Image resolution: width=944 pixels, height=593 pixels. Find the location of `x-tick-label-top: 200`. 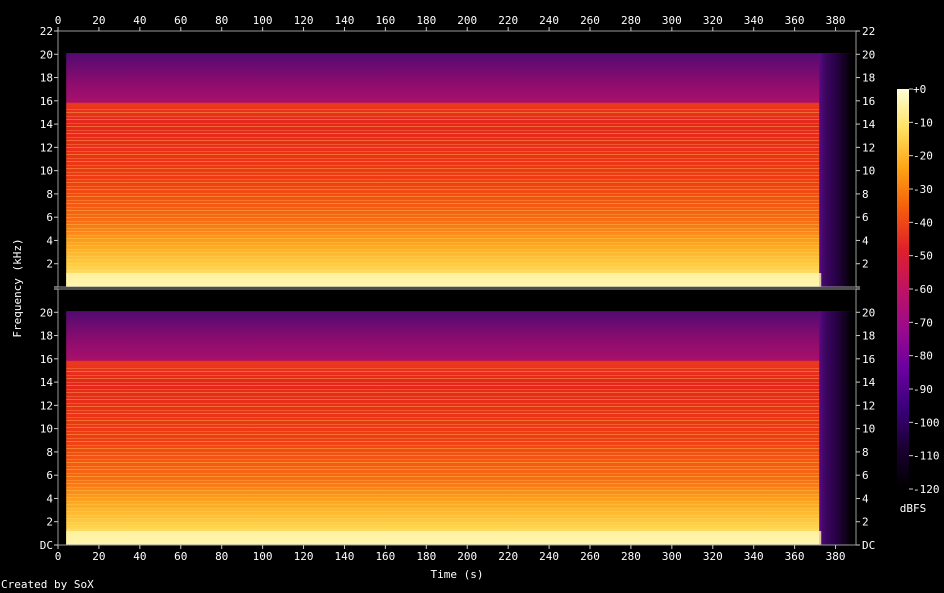

x-tick-label-top: 200 is located at coordinates (467, 20).